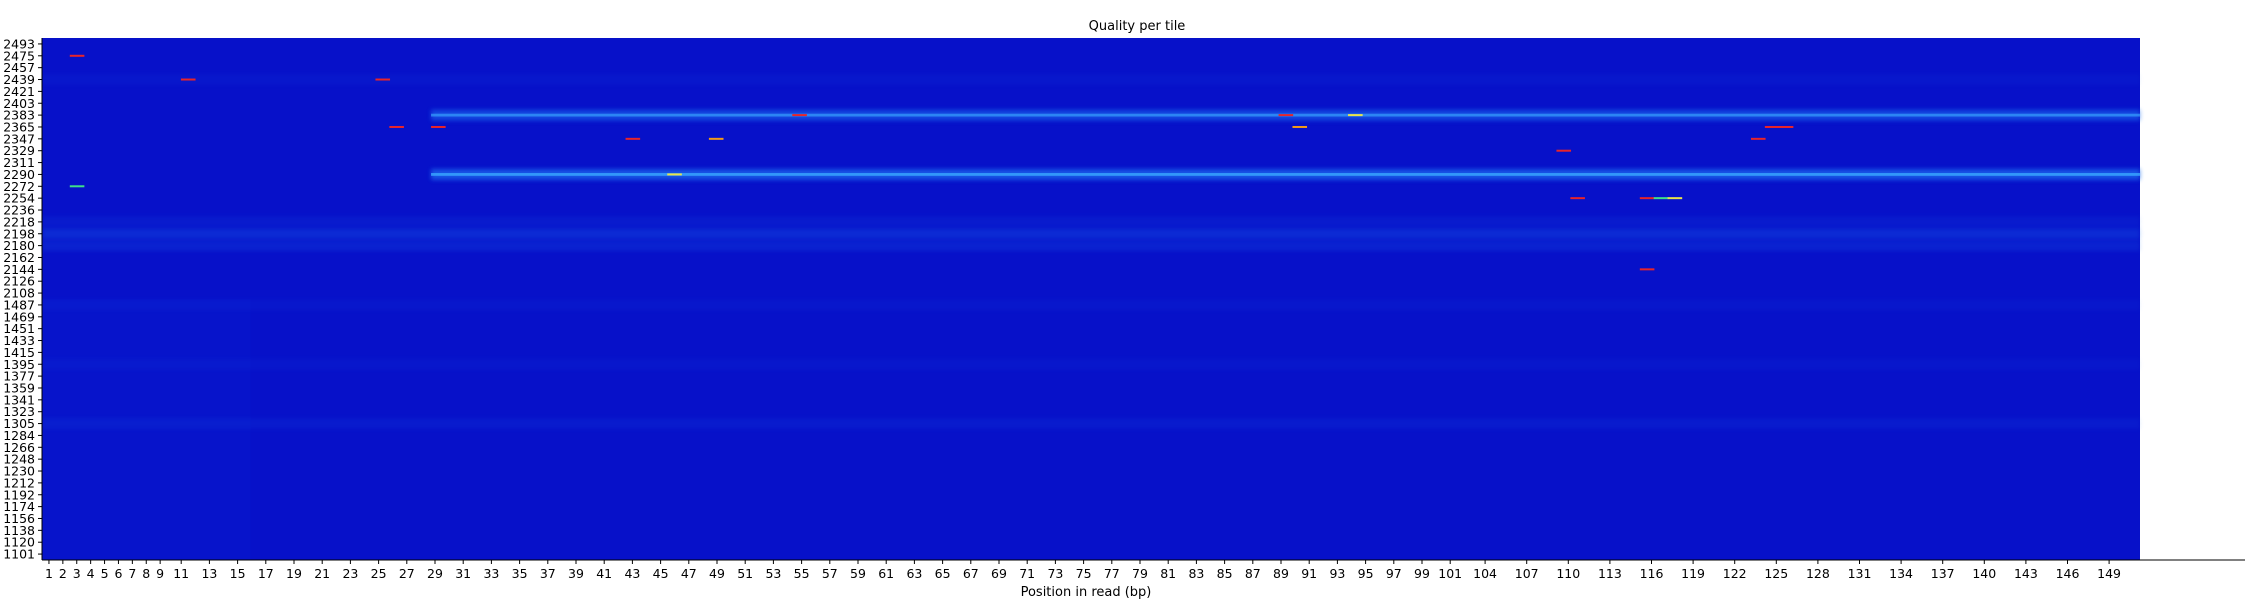  Describe the element at coordinates (146, 573) in the screenshot. I see `x-tick-label: 8` at that location.